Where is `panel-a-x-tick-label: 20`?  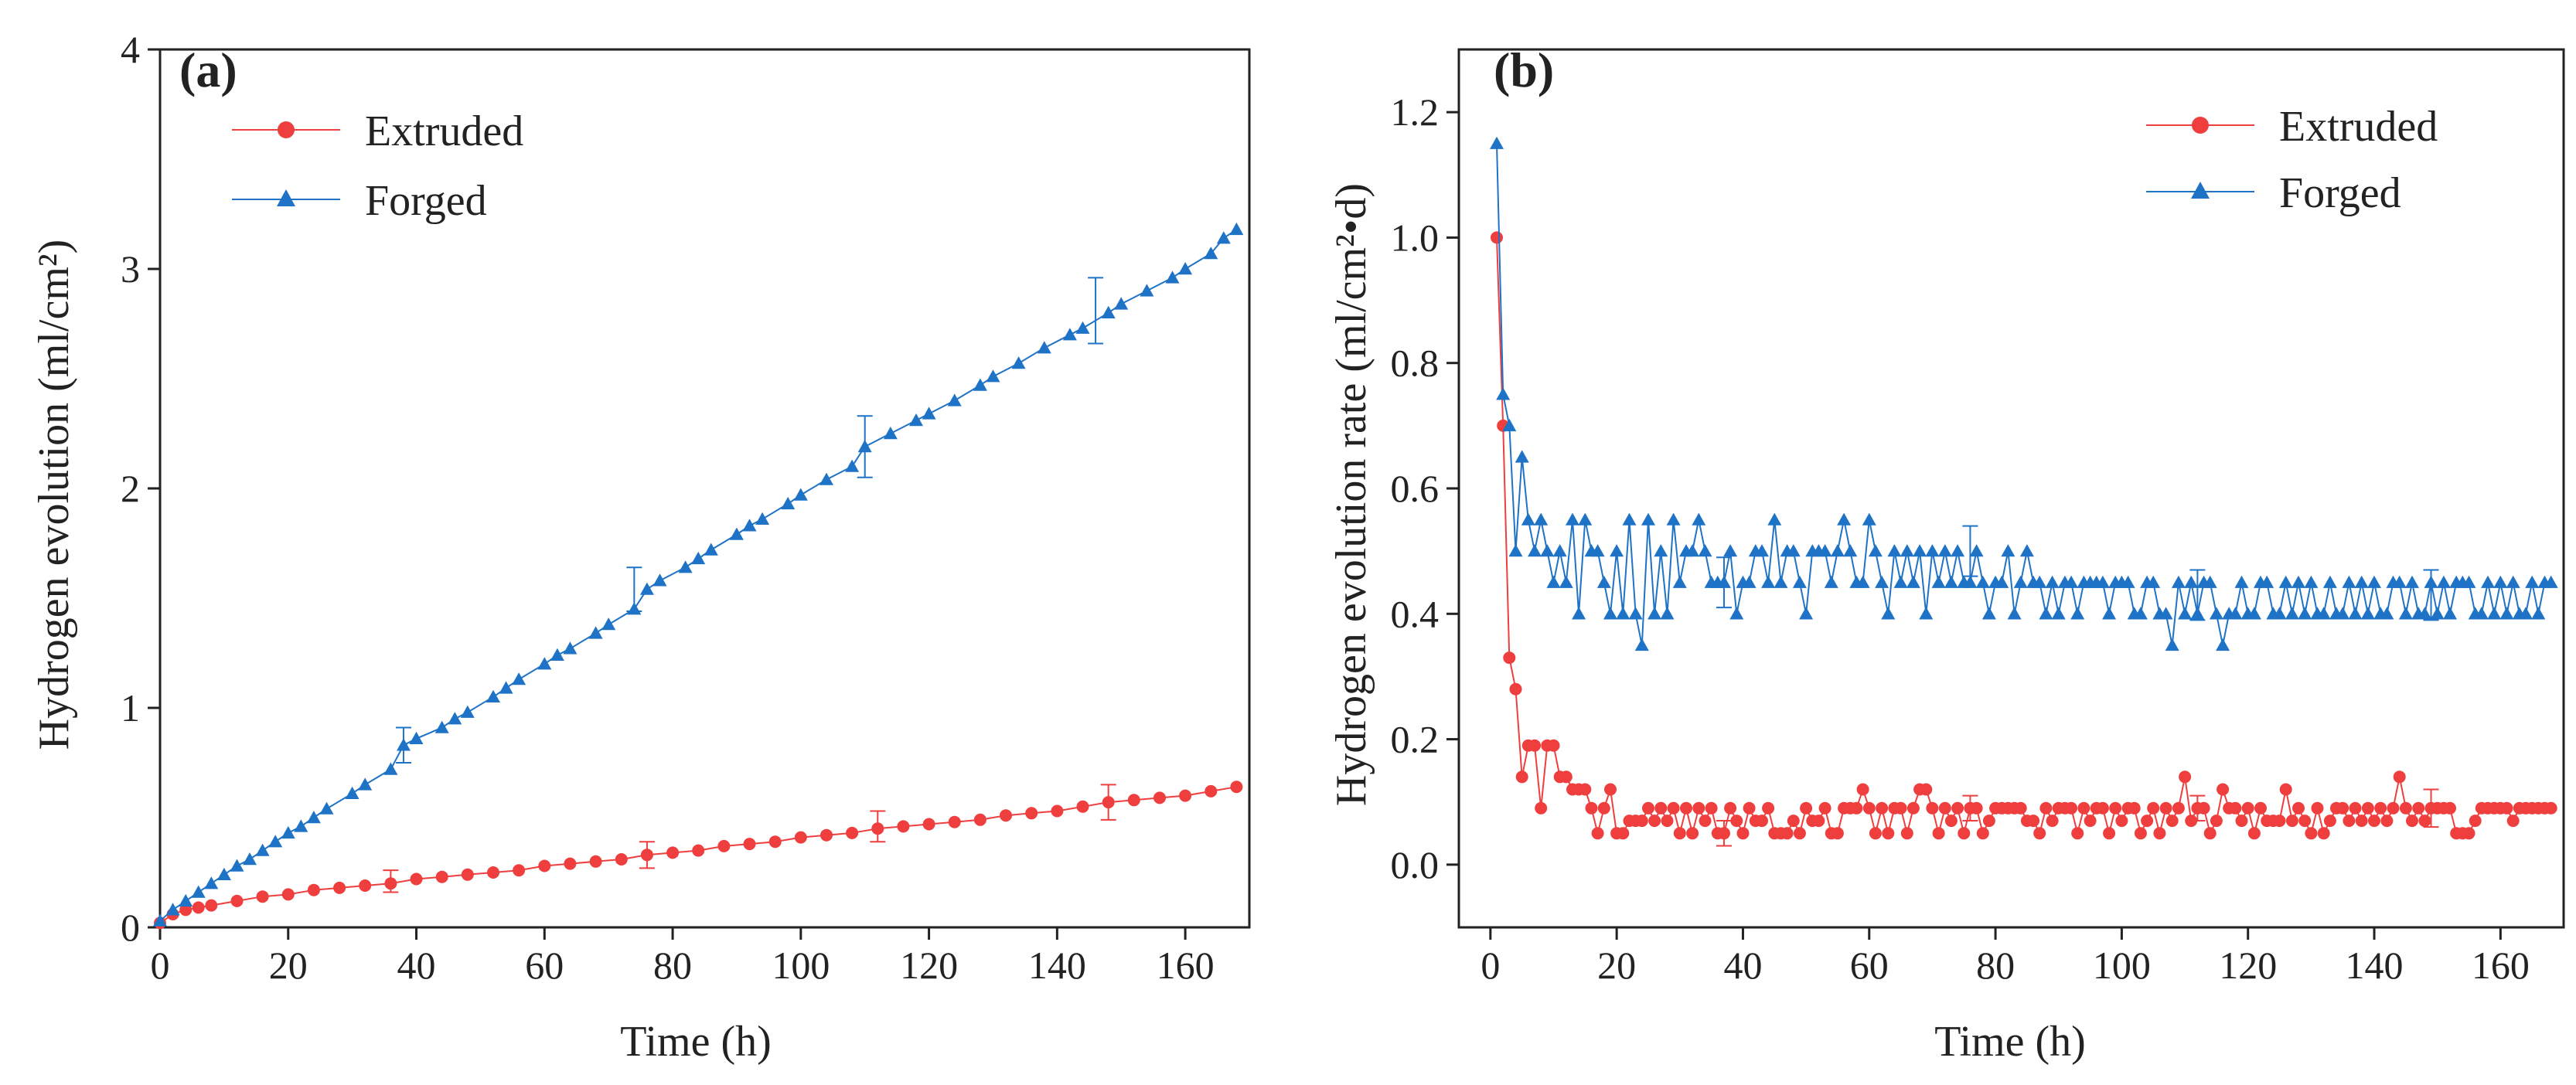
panel-a-x-tick-label: 20 is located at coordinates (288, 965).